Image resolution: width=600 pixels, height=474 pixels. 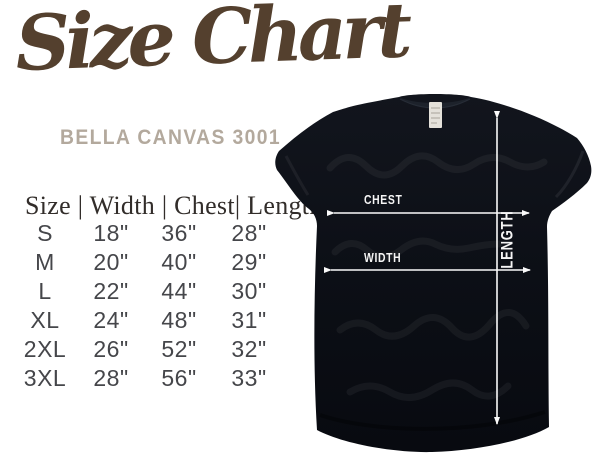 I want to click on cell-size: S, so click(x=45, y=233).